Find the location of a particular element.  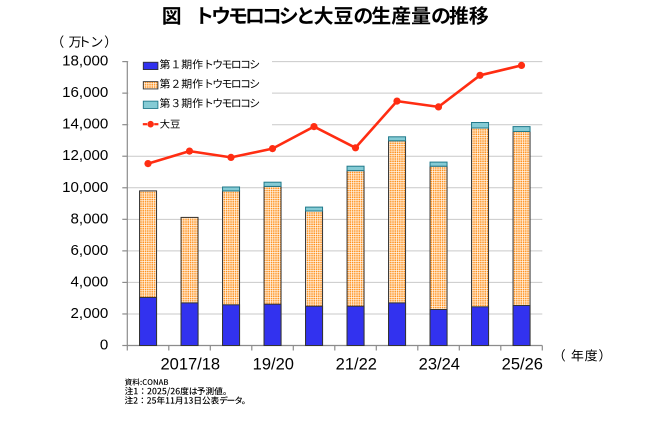

svg-text: 4,000 is located at coordinates (90, 281).